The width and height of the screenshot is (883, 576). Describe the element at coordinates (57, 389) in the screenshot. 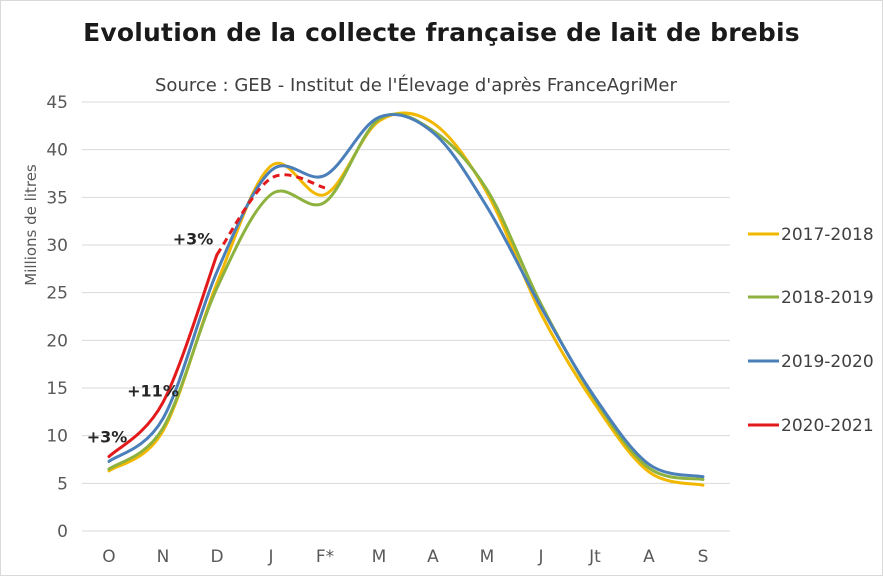

I see `y-tick-label: 15` at that location.